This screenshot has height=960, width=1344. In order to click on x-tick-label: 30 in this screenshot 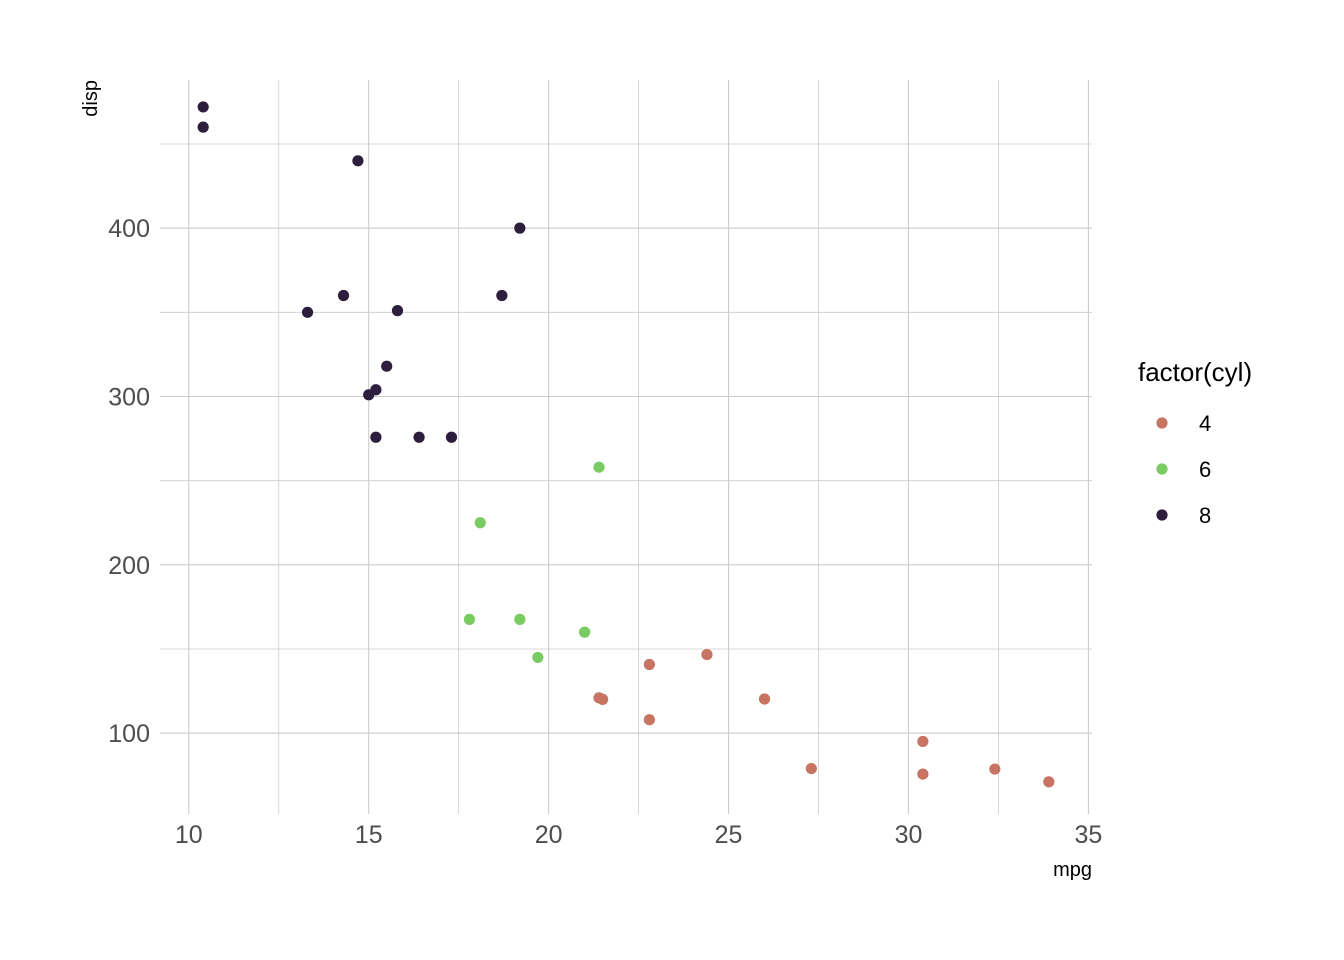, I will do `click(909, 835)`.